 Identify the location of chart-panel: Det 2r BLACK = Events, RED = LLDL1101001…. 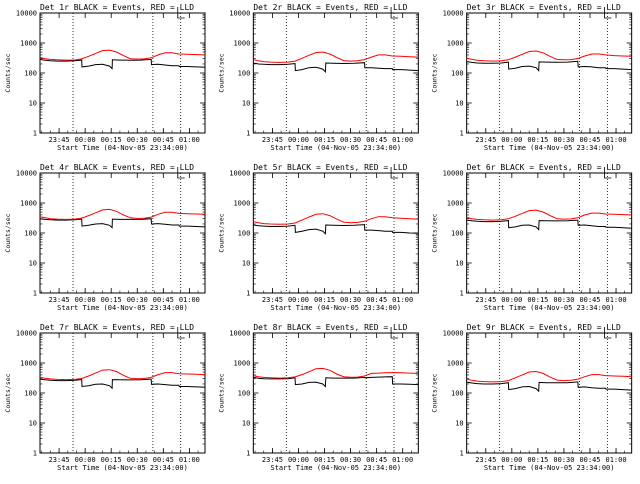
(318, 77).